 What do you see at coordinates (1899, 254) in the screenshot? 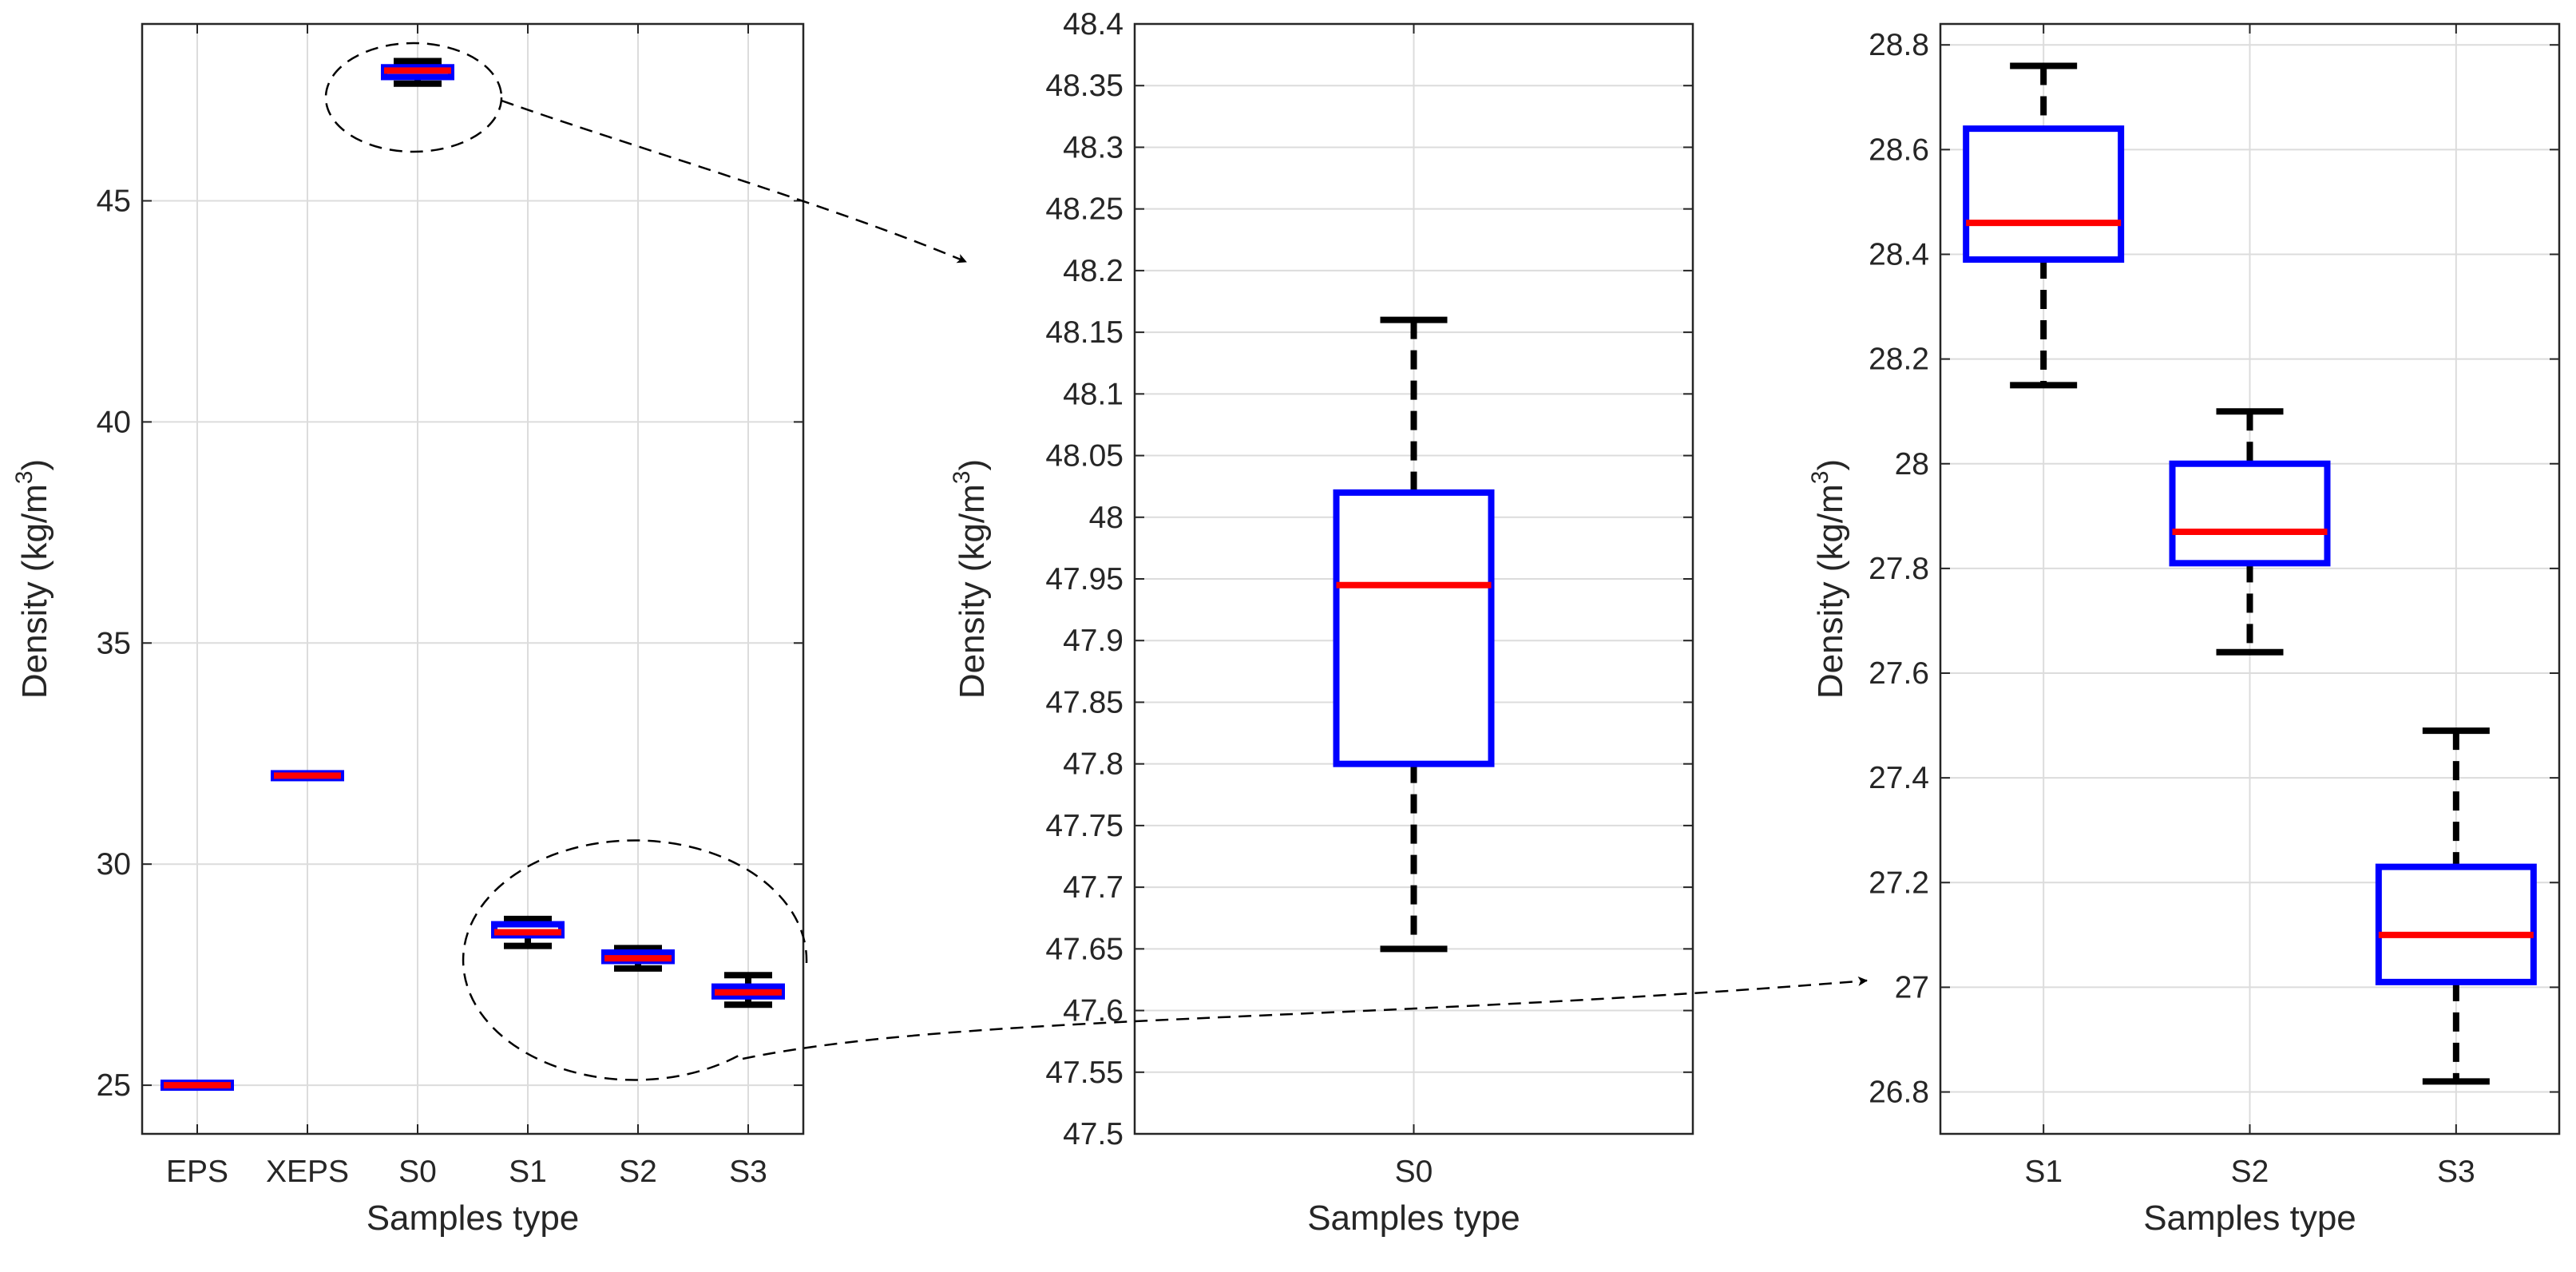
I see `y-tick-label: 28.4` at bounding box center [1899, 254].